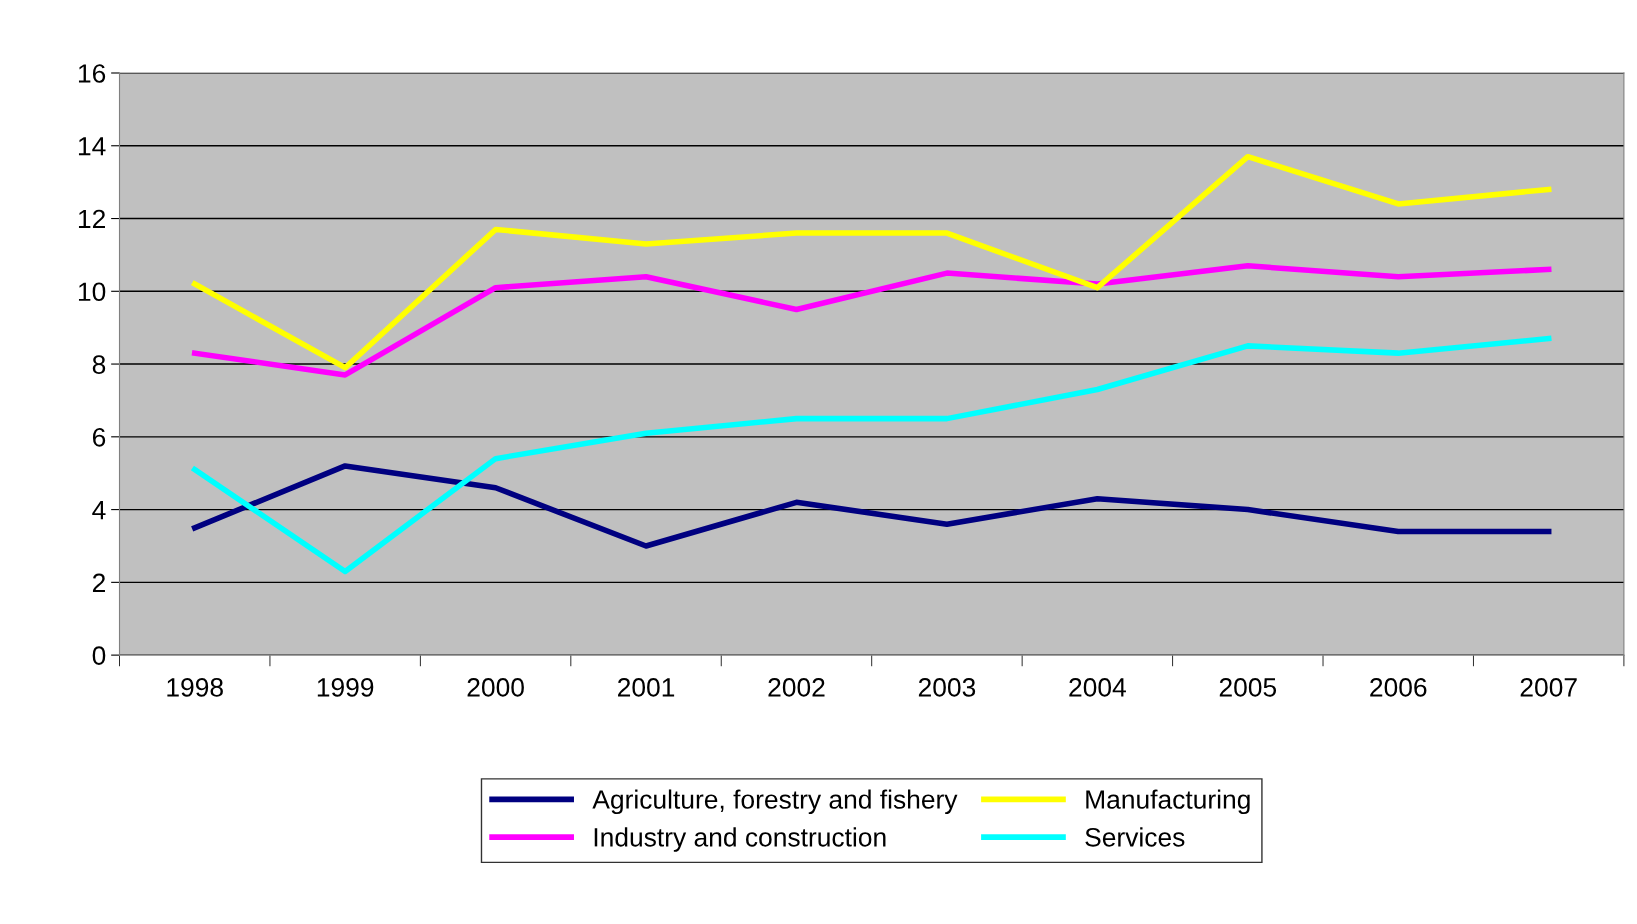  I want to click on y-tick-label: 4, so click(99, 510).